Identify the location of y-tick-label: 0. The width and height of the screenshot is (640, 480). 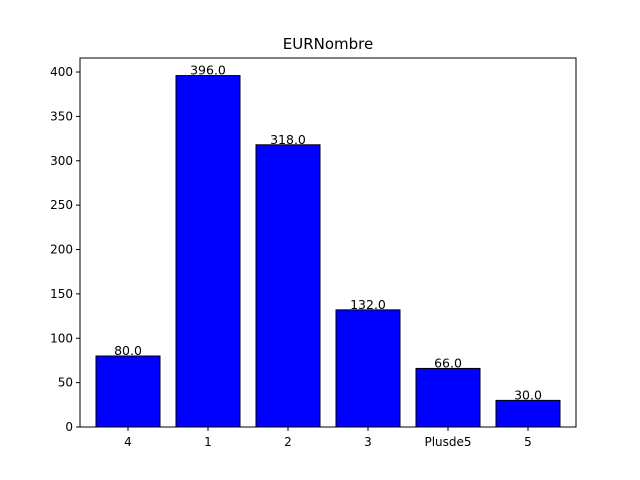
(69, 427).